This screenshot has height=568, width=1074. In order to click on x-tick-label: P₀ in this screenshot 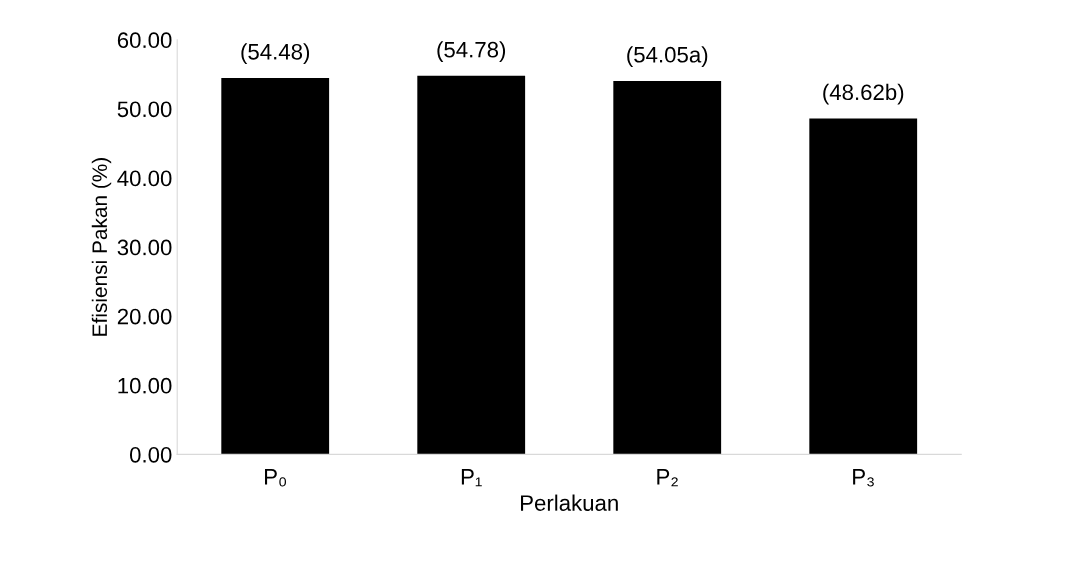, I will do `click(276, 478)`.